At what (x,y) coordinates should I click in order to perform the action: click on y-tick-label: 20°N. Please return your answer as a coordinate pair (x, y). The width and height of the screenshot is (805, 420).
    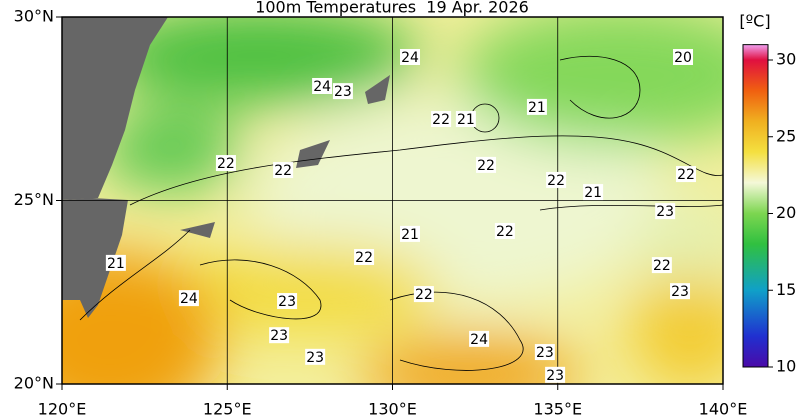
    Looking at the image, I should click on (34, 383).